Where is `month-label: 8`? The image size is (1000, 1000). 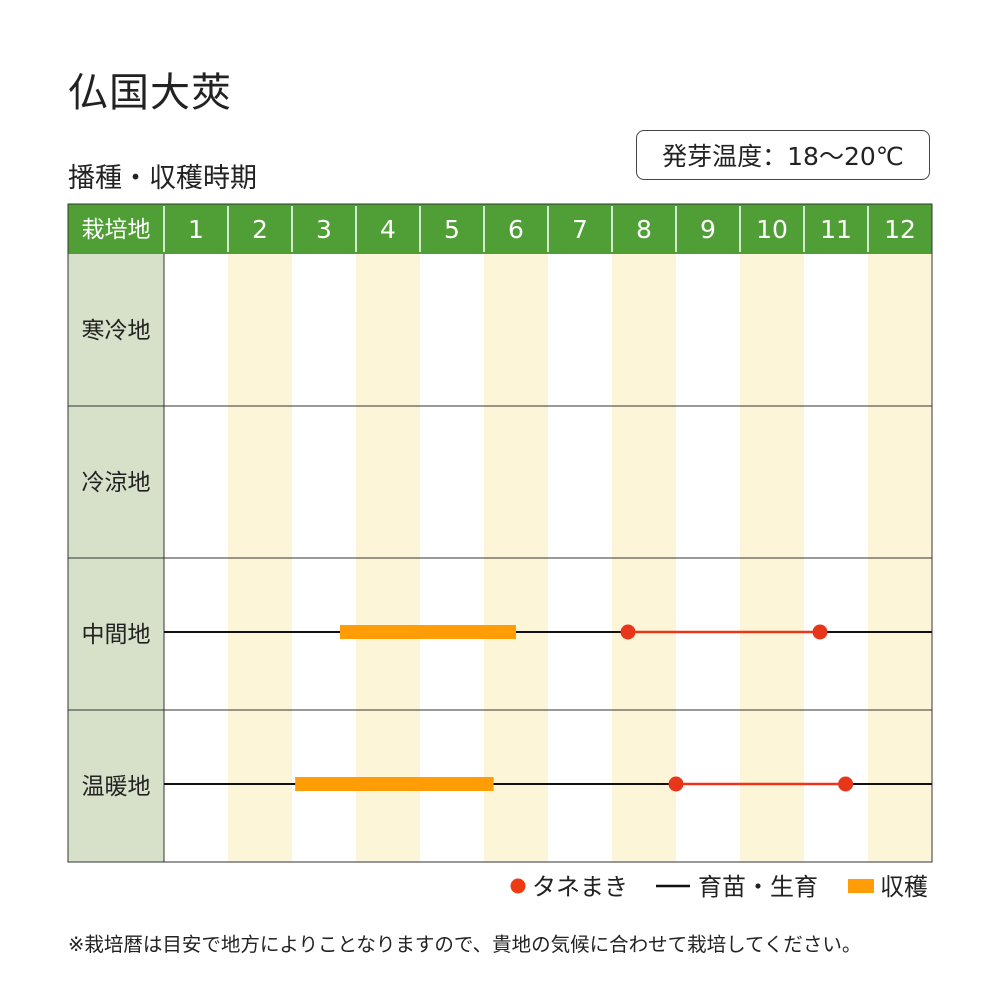
month-label: 8 is located at coordinates (644, 229).